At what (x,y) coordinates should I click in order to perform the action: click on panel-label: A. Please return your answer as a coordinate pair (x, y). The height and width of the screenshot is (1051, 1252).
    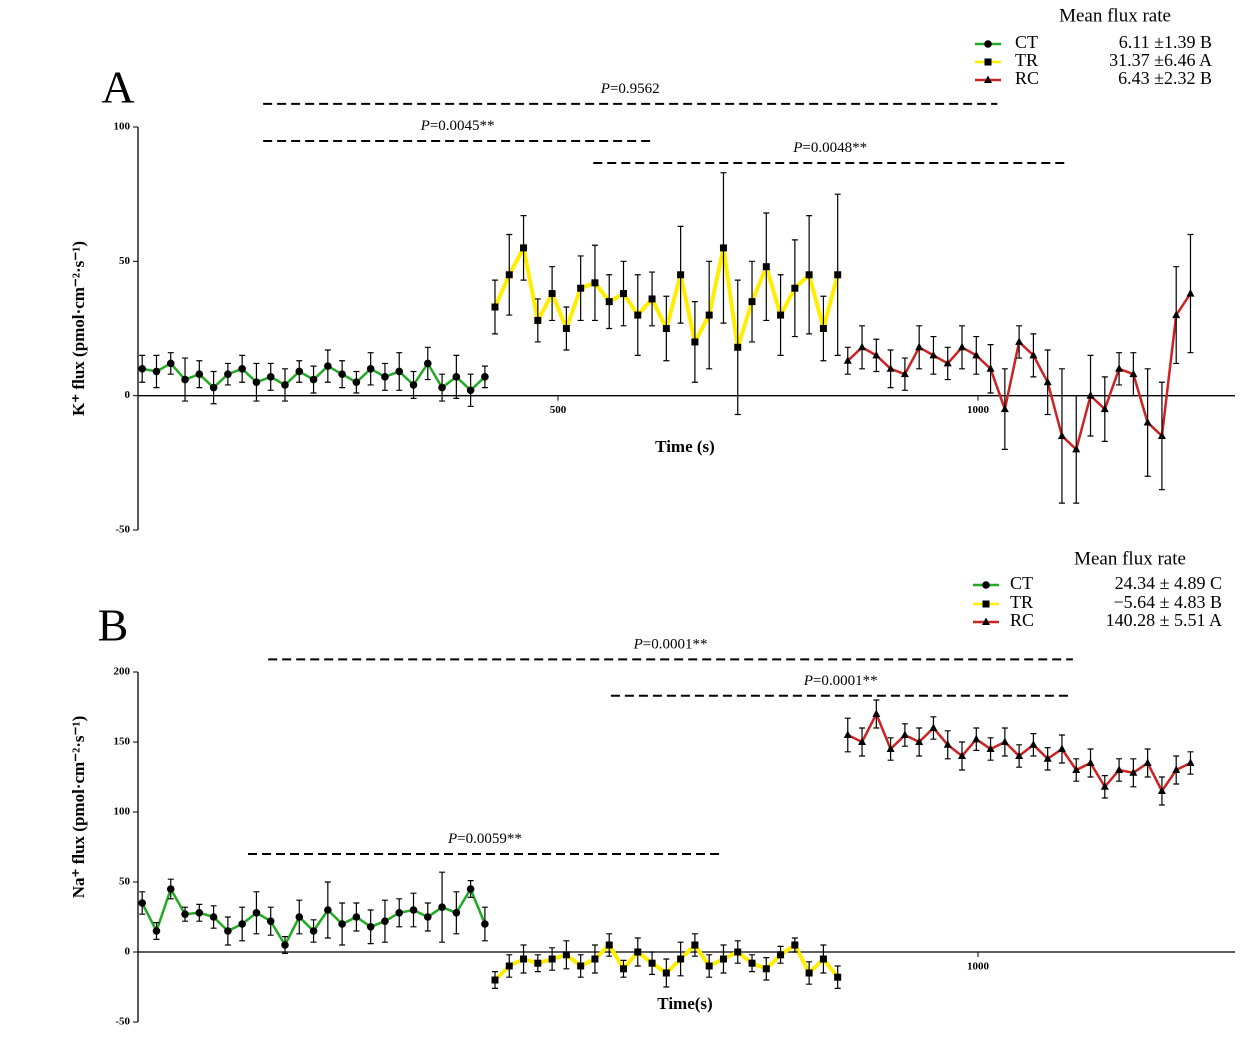
    Looking at the image, I should click on (117, 87).